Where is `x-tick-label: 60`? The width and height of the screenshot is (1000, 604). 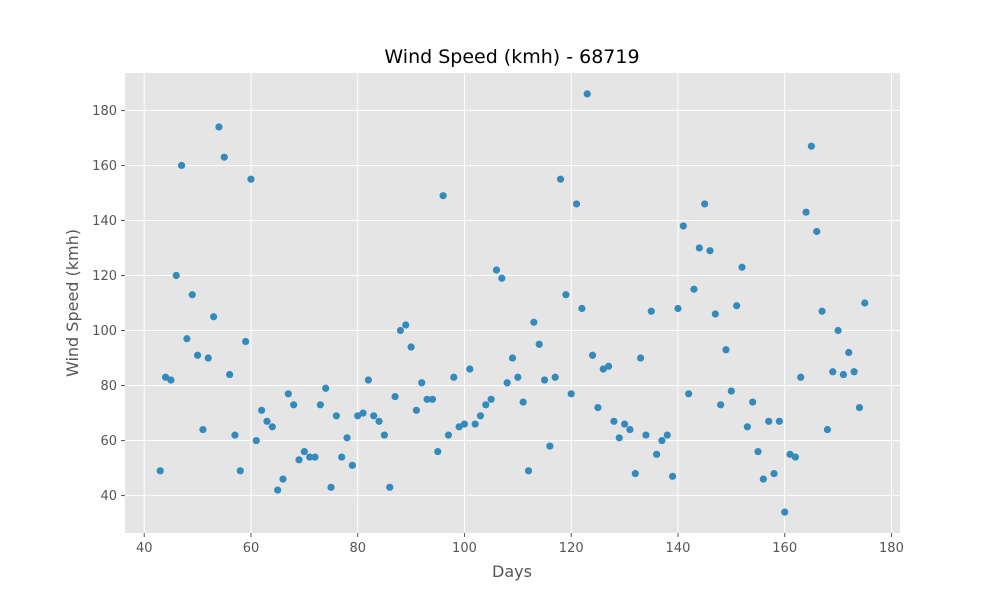 x-tick-label: 60 is located at coordinates (251, 548).